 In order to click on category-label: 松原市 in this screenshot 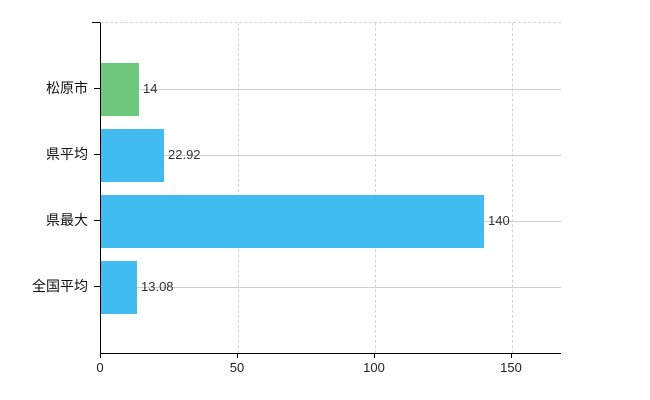, I will do `click(67, 88)`.